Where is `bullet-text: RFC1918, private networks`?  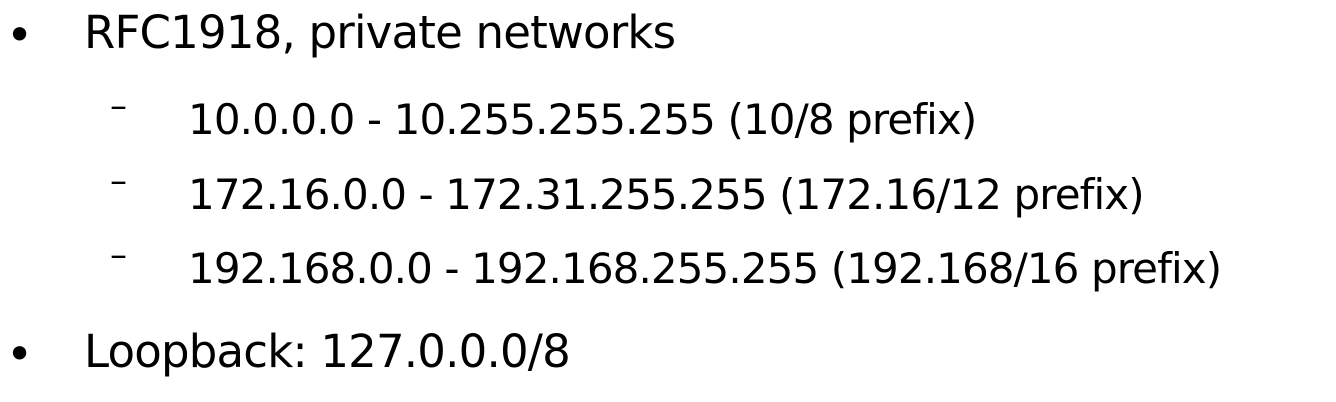 bullet-text: RFC1918, private networks is located at coordinates (380, 32).